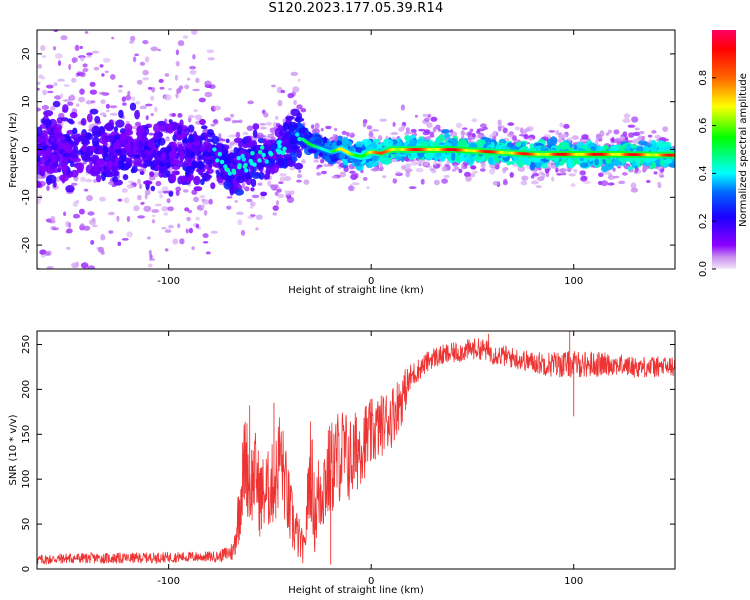 The width and height of the screenshot is (750, 600). What do you see at coordinates (707, 173) in the screenshot?
I see `colorbar-ticks: 0.00.20.40.60.8` at bounding box center [707, 173].